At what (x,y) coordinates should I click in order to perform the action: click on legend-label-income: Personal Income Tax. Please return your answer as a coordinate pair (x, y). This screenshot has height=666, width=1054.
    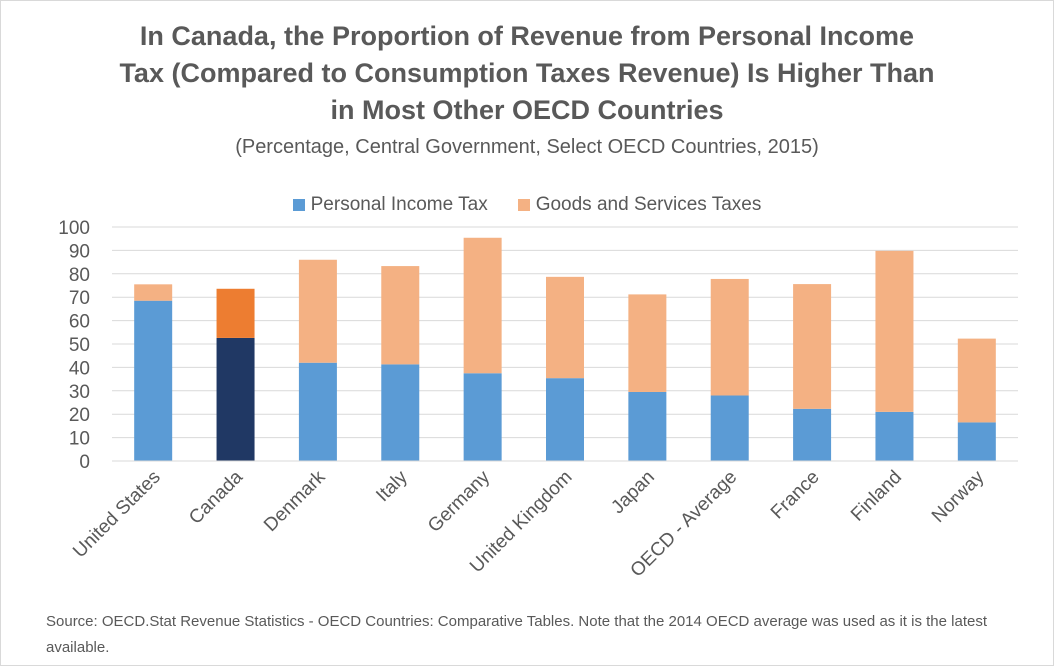
    Looking at the image, I should click on (399, 204).